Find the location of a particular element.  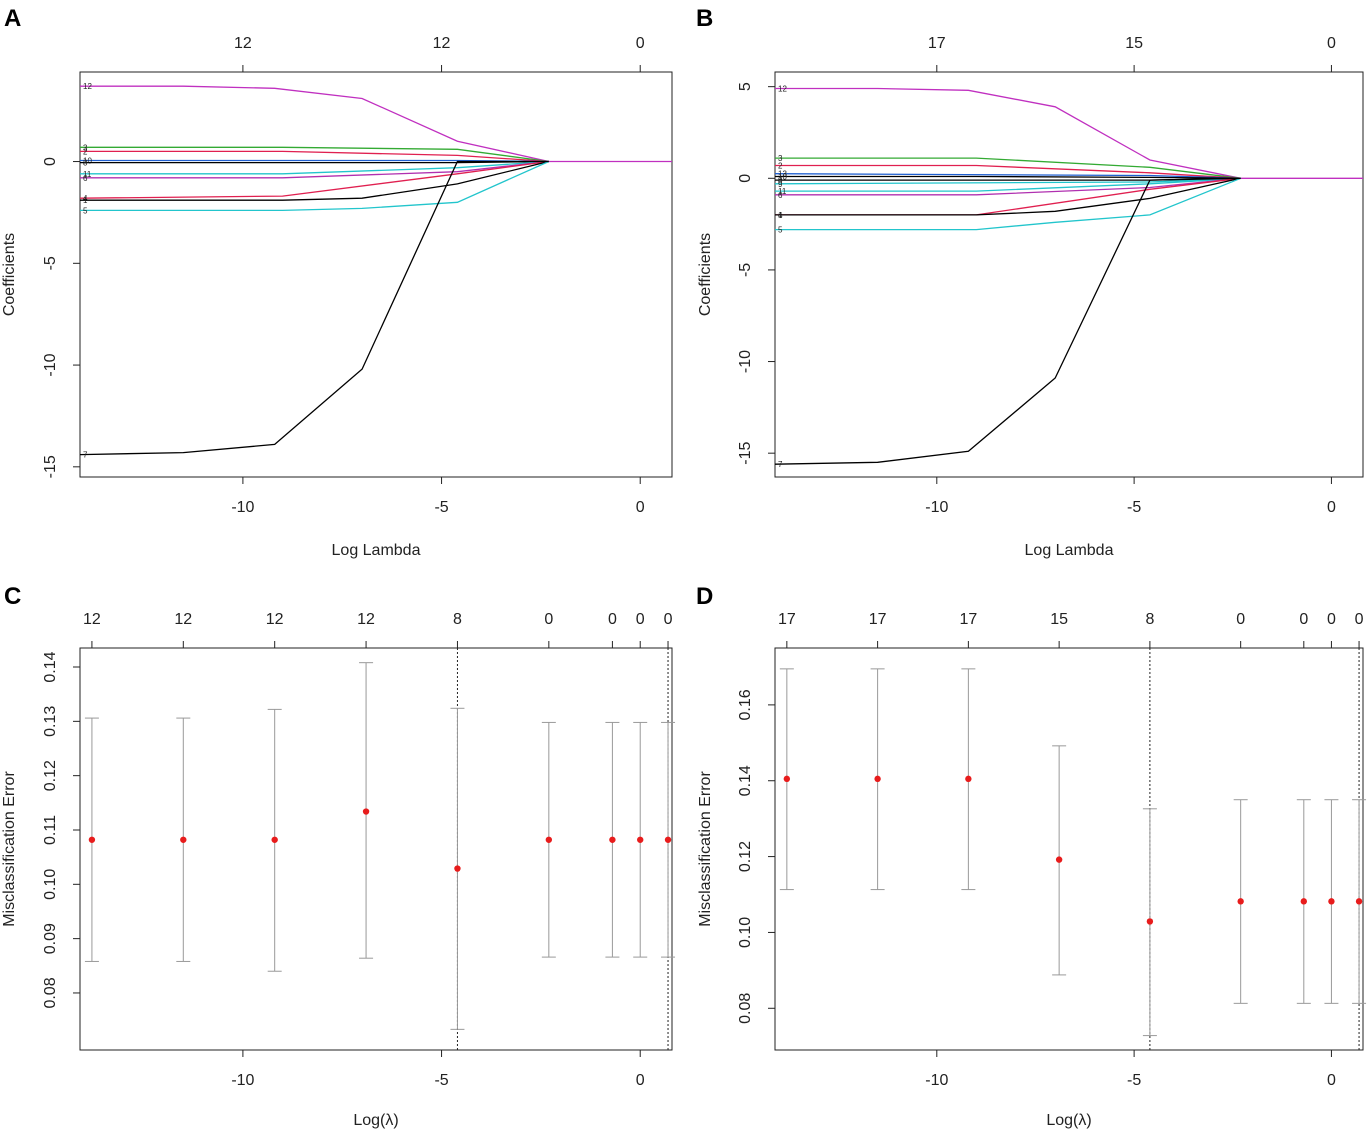

curve-label-9: 9 is located at coordinates (780, 184).